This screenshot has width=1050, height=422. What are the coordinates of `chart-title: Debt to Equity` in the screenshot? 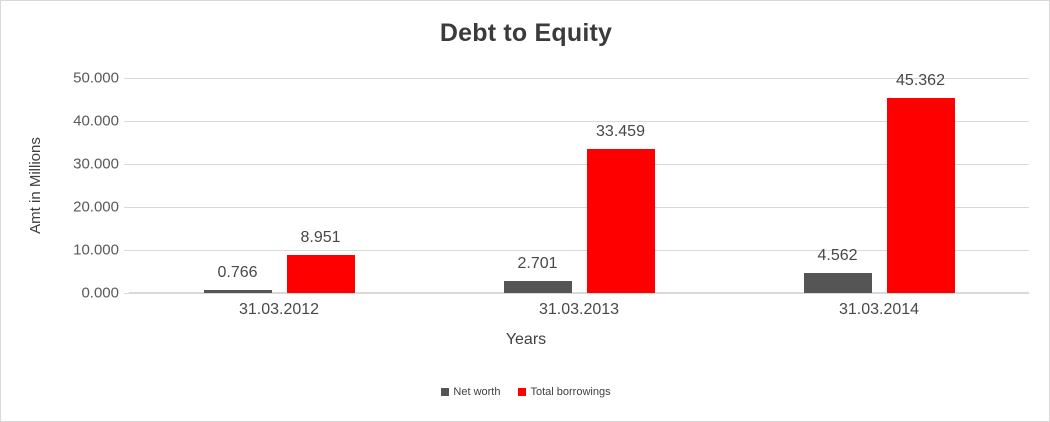 It's located at (526, 33).